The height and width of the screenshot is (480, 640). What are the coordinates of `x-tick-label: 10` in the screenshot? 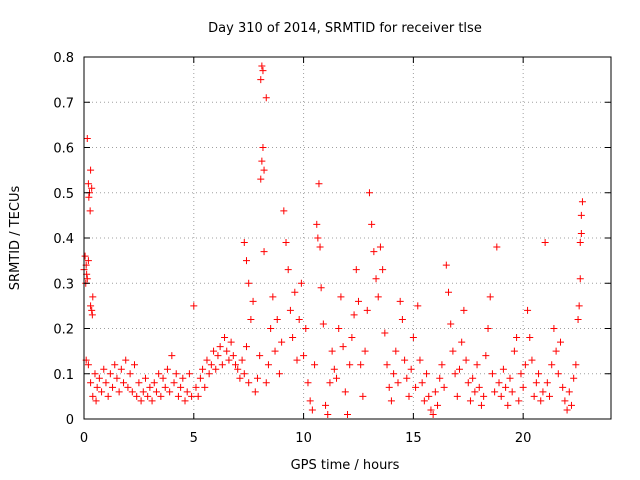 It's located at (303, 438).